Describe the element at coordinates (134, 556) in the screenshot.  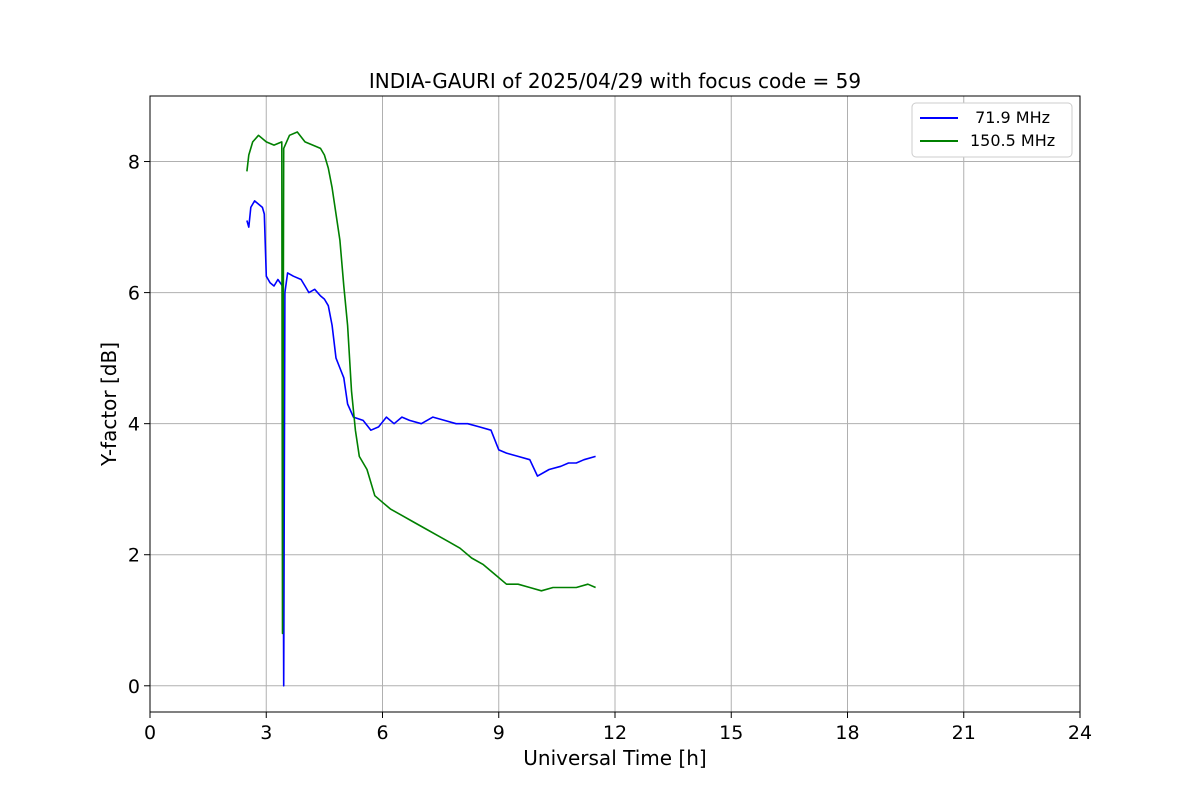
I see `y-tick-label: 2` at that location.